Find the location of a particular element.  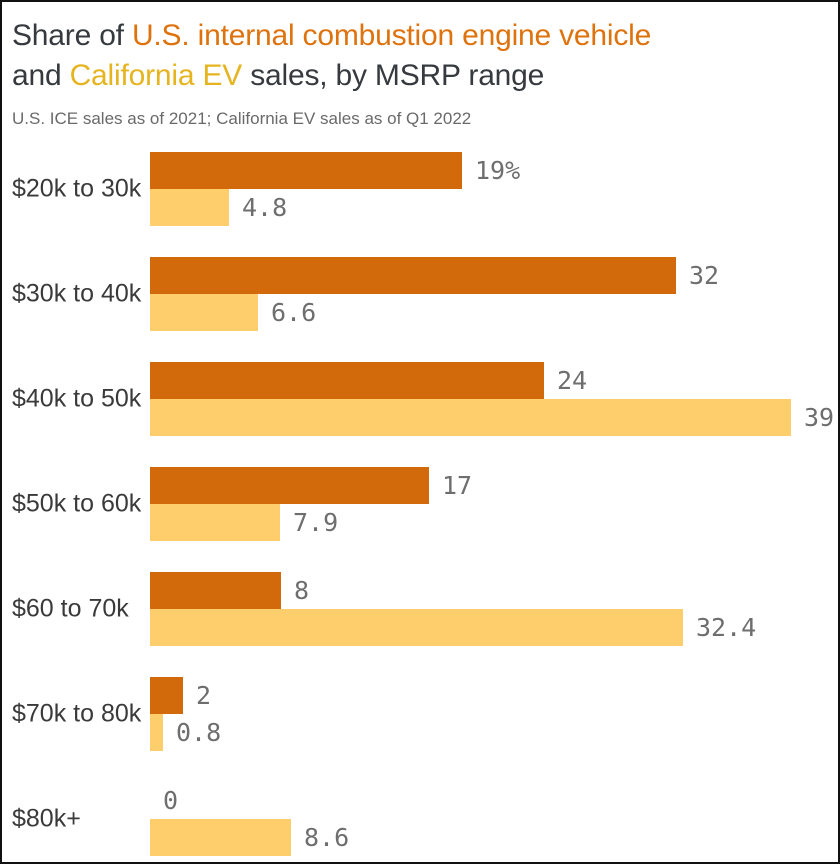

bar-pair: 24 39 is located at coordinates (492, 399).